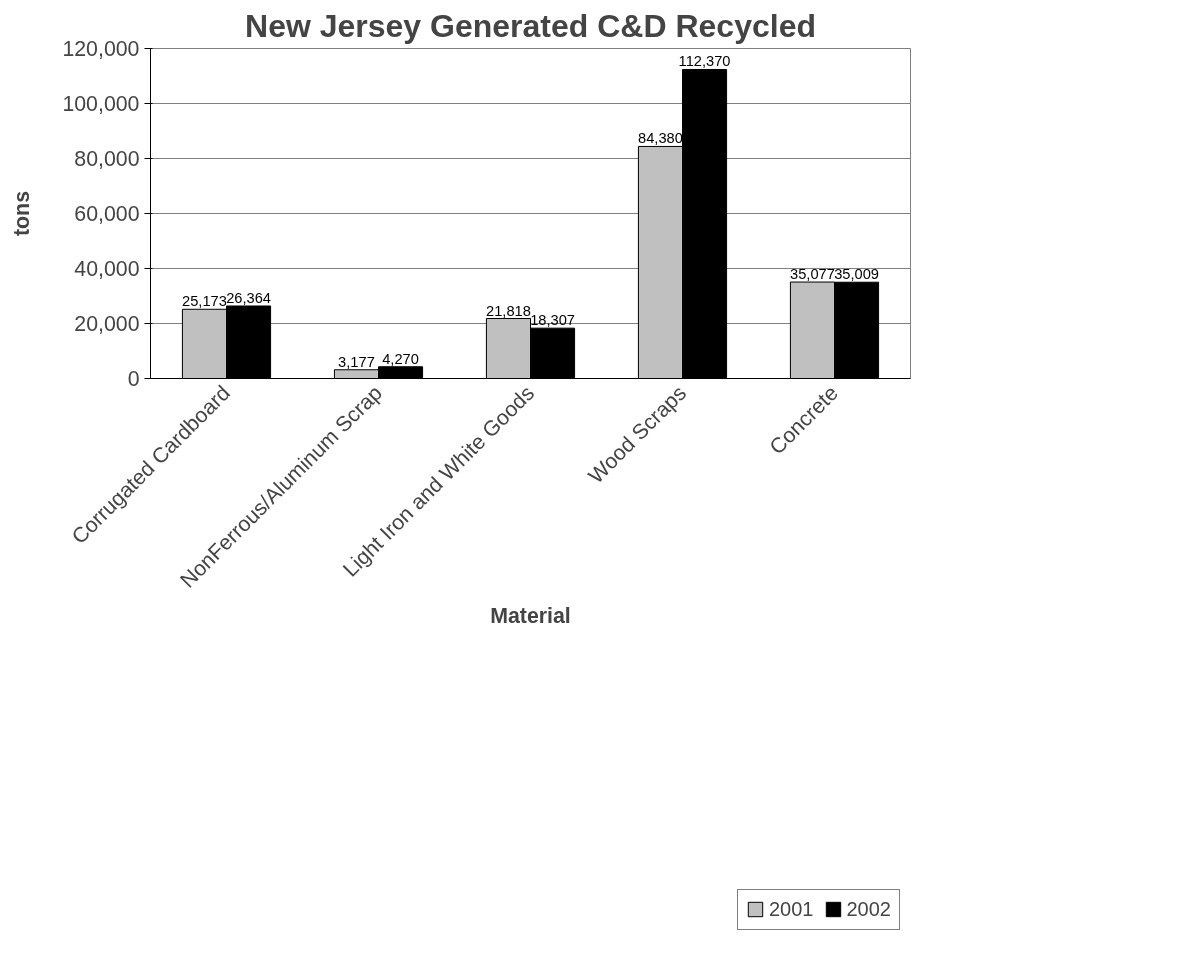 This screenshot has height=954, width=1187. What do you see at coordinates (856, 274) in the screenshot?
I see `data-label: 35,009` at bounding box center [856, 274].